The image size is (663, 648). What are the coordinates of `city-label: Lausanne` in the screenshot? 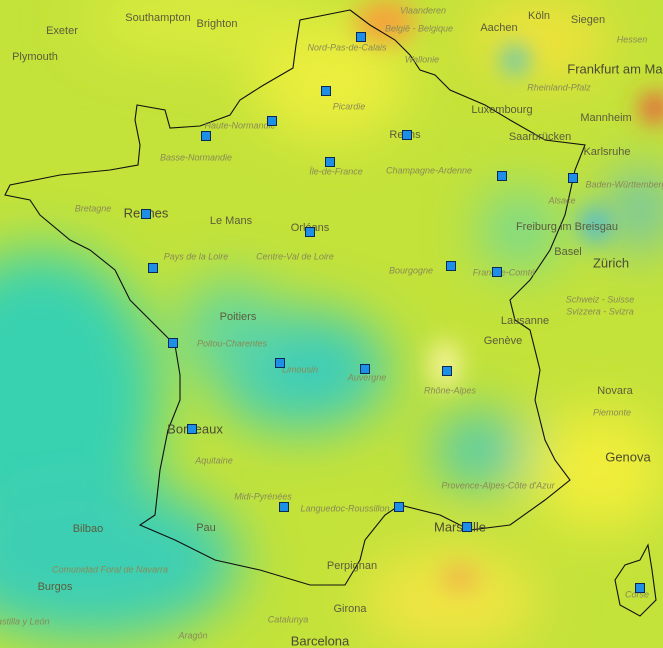 It's located at (525, 321).